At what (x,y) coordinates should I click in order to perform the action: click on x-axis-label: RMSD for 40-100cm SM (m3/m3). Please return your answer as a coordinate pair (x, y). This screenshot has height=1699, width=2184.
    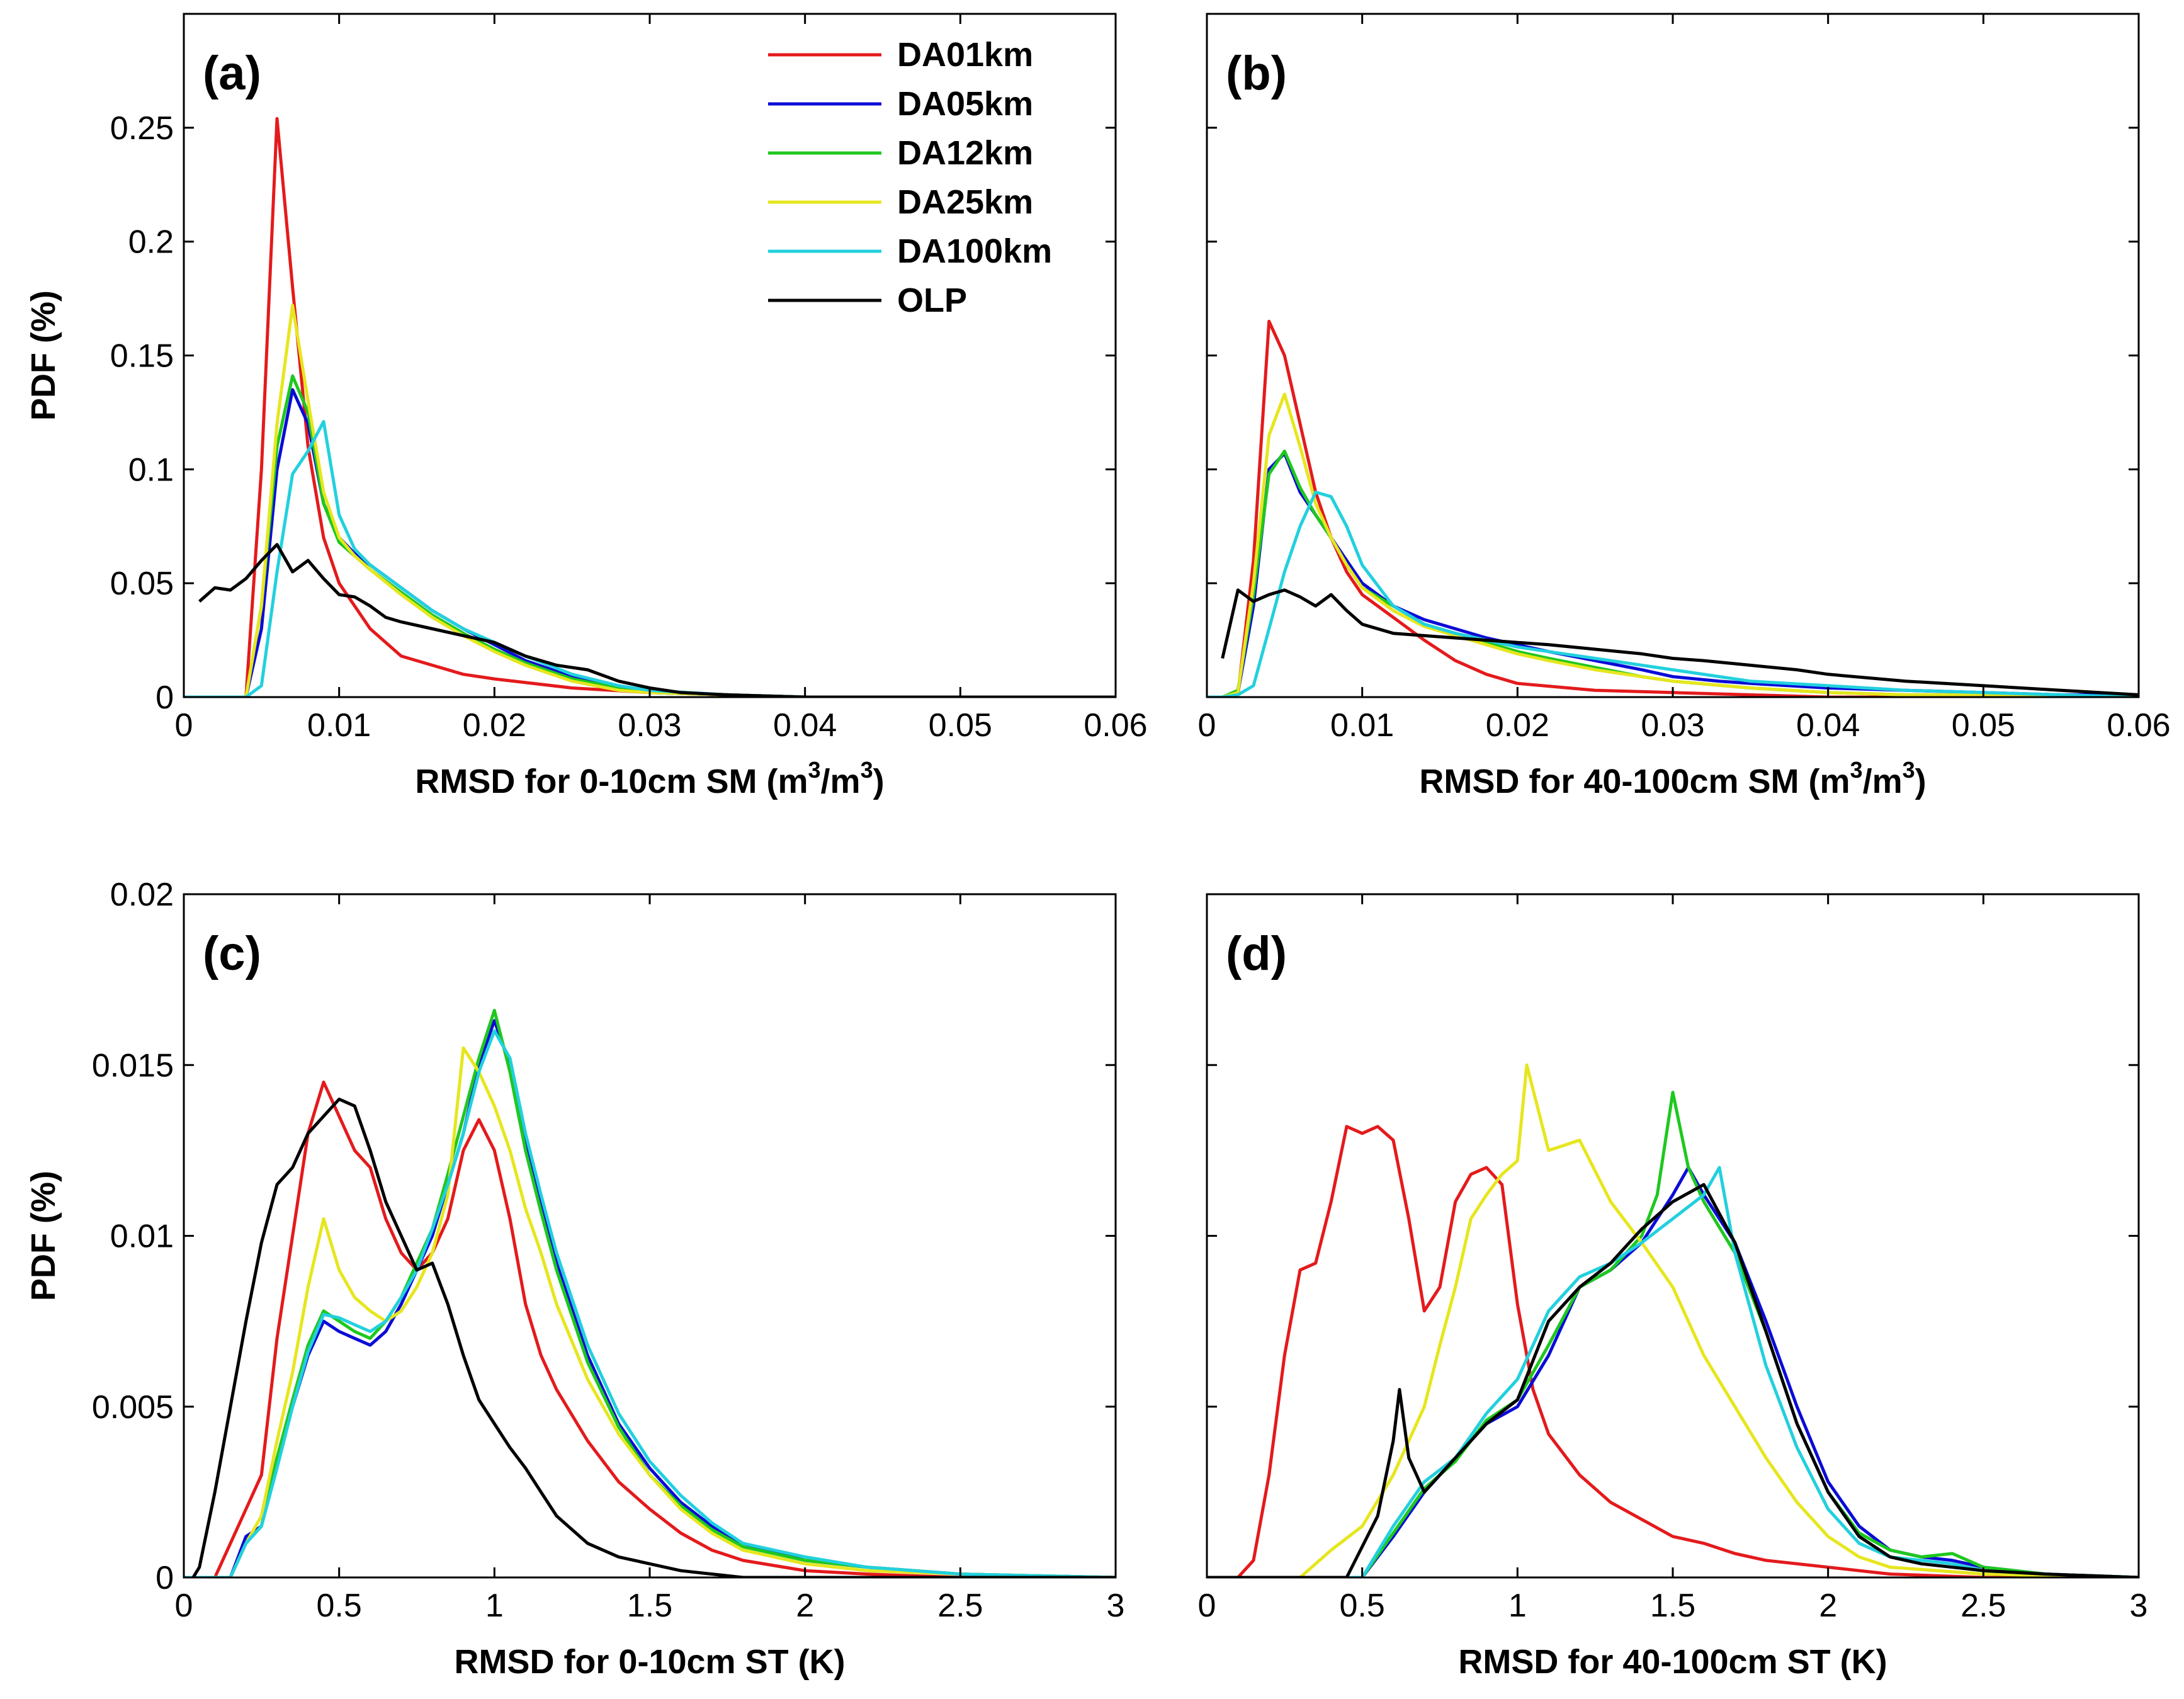
    Looking at the image, I should click on (1672, 778).